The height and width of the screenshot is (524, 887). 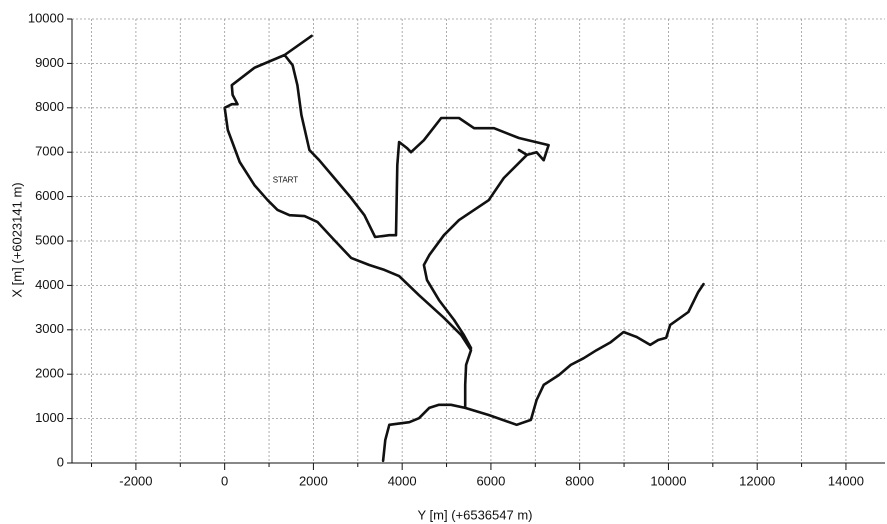 What do you see at coordinates (49, 195) in the screenshot?
I see `y-tick-label: 6000` at bounding box center [49, 195].